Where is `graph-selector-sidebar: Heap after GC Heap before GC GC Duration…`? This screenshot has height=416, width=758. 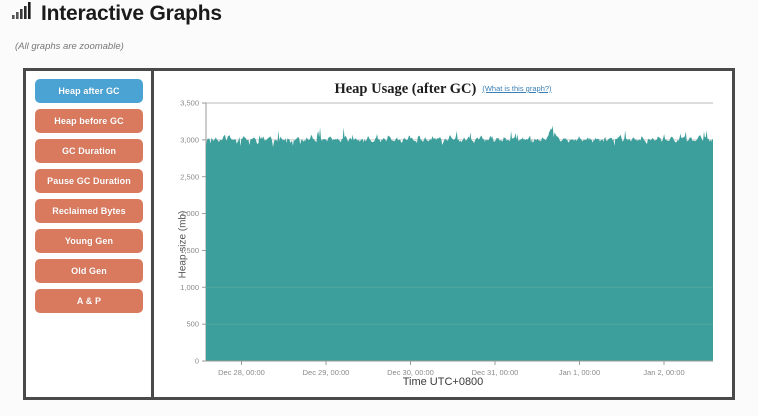 graph-selector-sidebar: Heap after GC Heap before GC GC Duration… is located at coordinates (90, 234).